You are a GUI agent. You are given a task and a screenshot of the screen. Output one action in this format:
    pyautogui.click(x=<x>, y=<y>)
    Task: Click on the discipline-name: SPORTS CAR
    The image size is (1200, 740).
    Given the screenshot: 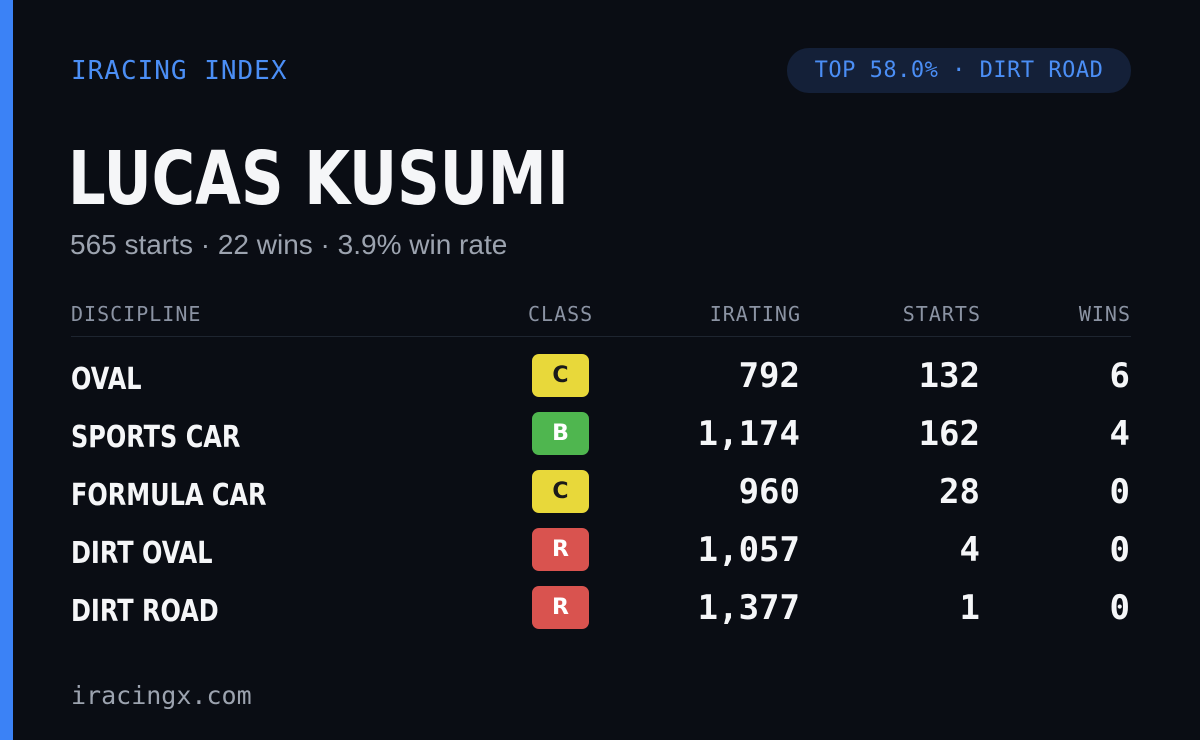 What is the action you would take?
    pyautogui.click(x=156, y=437)
    